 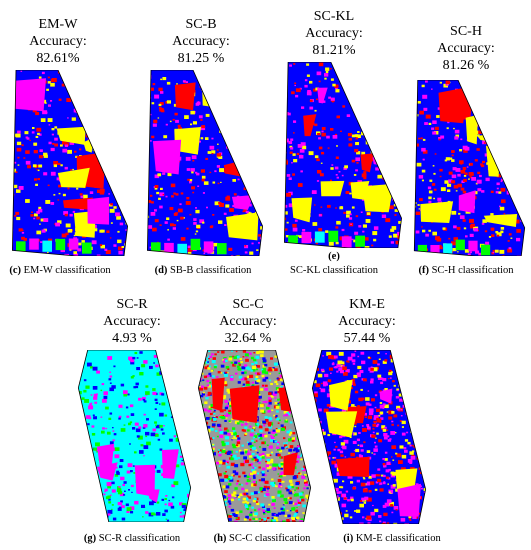 I want to click on panel-h-method: SC-C, so click(x=248, y=304).